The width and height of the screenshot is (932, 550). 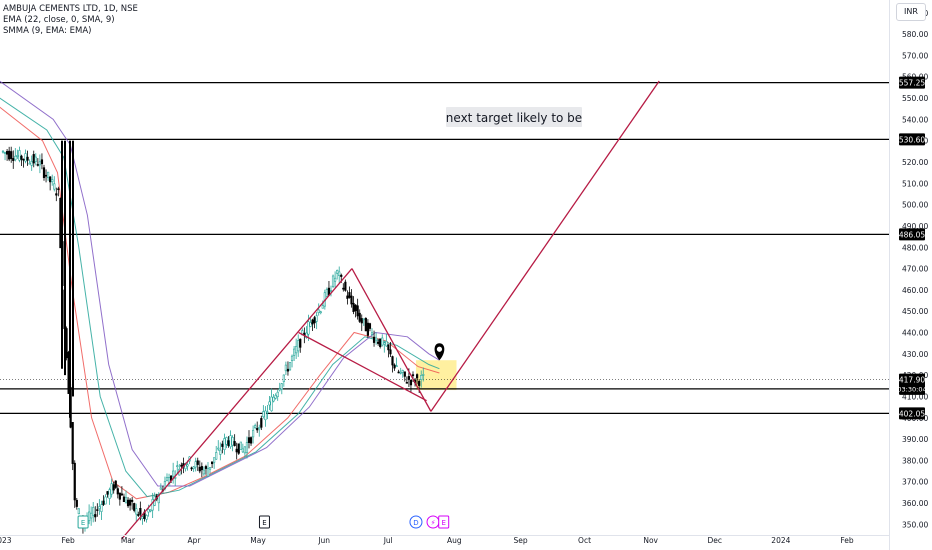 I want to click on event-marker-label: ⚡, so click(x=433, y=523).